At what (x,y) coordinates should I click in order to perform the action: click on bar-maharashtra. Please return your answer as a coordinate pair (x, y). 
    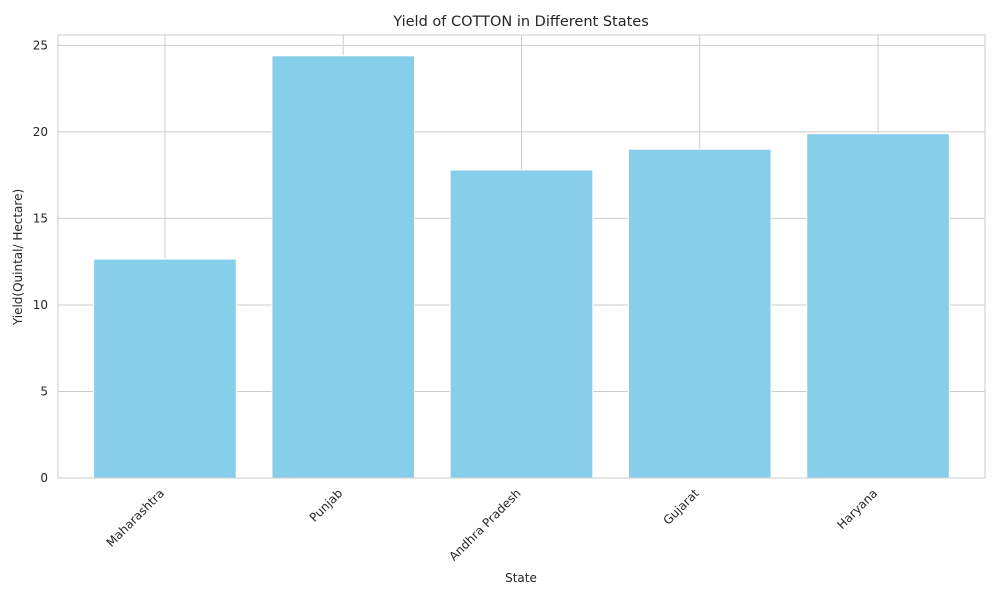
    Looking at the image, I should click on (165, 368).